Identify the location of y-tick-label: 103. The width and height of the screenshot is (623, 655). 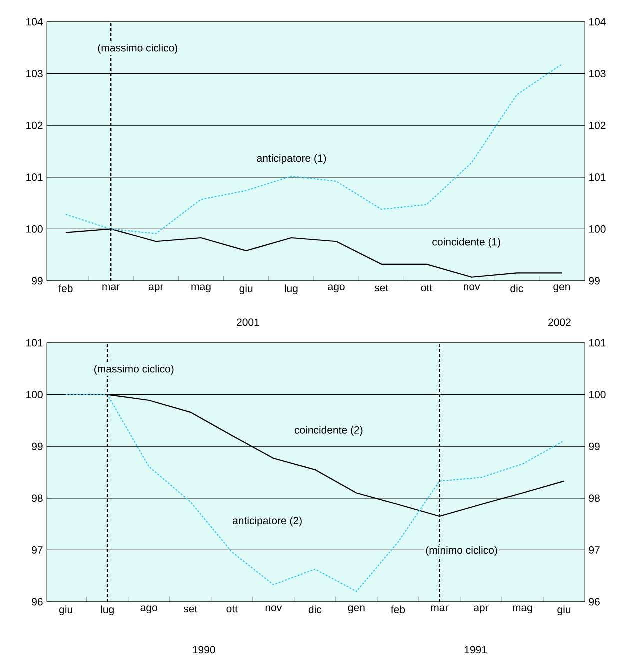
(598, 74).